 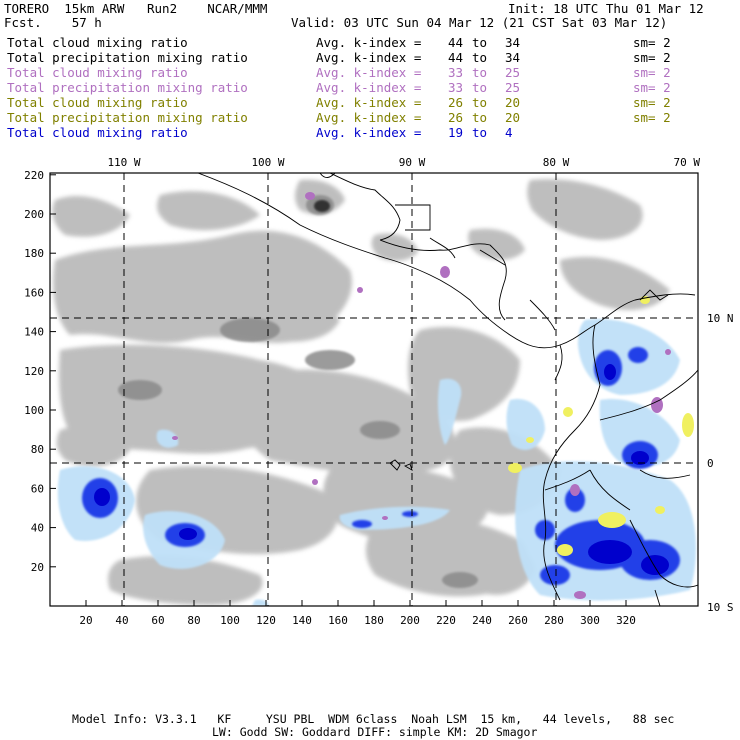 I want to click on x-tick-label: 180, so click(x=374, y=620).